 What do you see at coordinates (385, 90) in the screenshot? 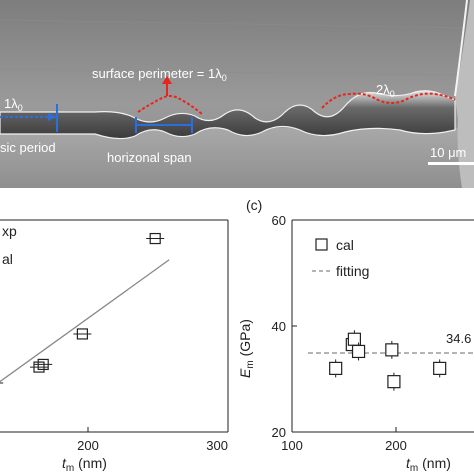
I see `two-lambda-label: 2λ0` at bounding box center [385, 90].